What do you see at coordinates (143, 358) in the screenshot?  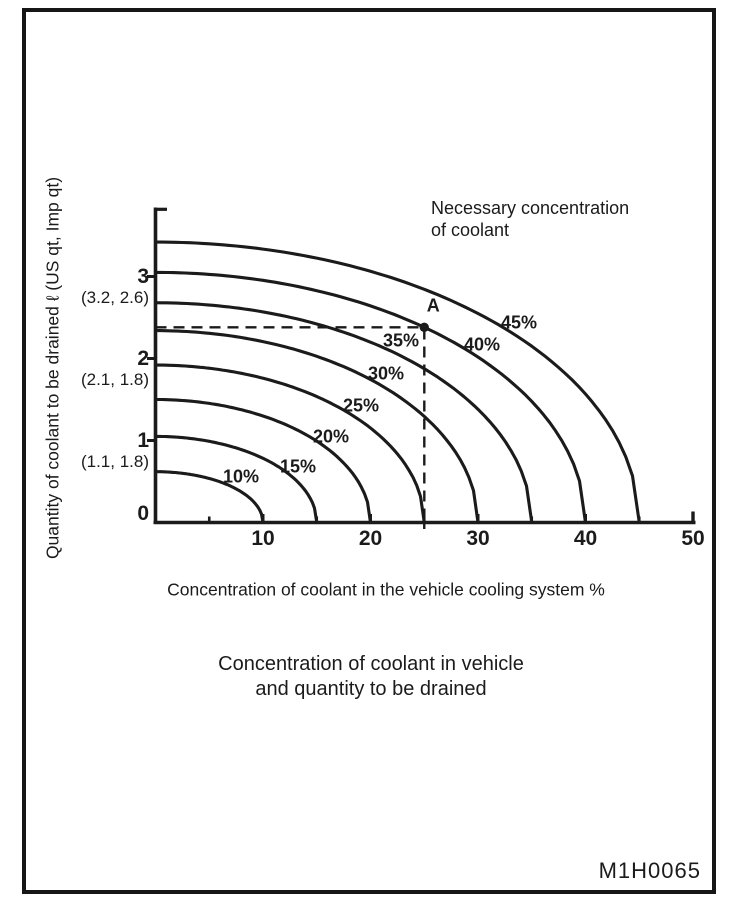 I see `y-tick-label-2: 2` at bounding box center [143, 358].